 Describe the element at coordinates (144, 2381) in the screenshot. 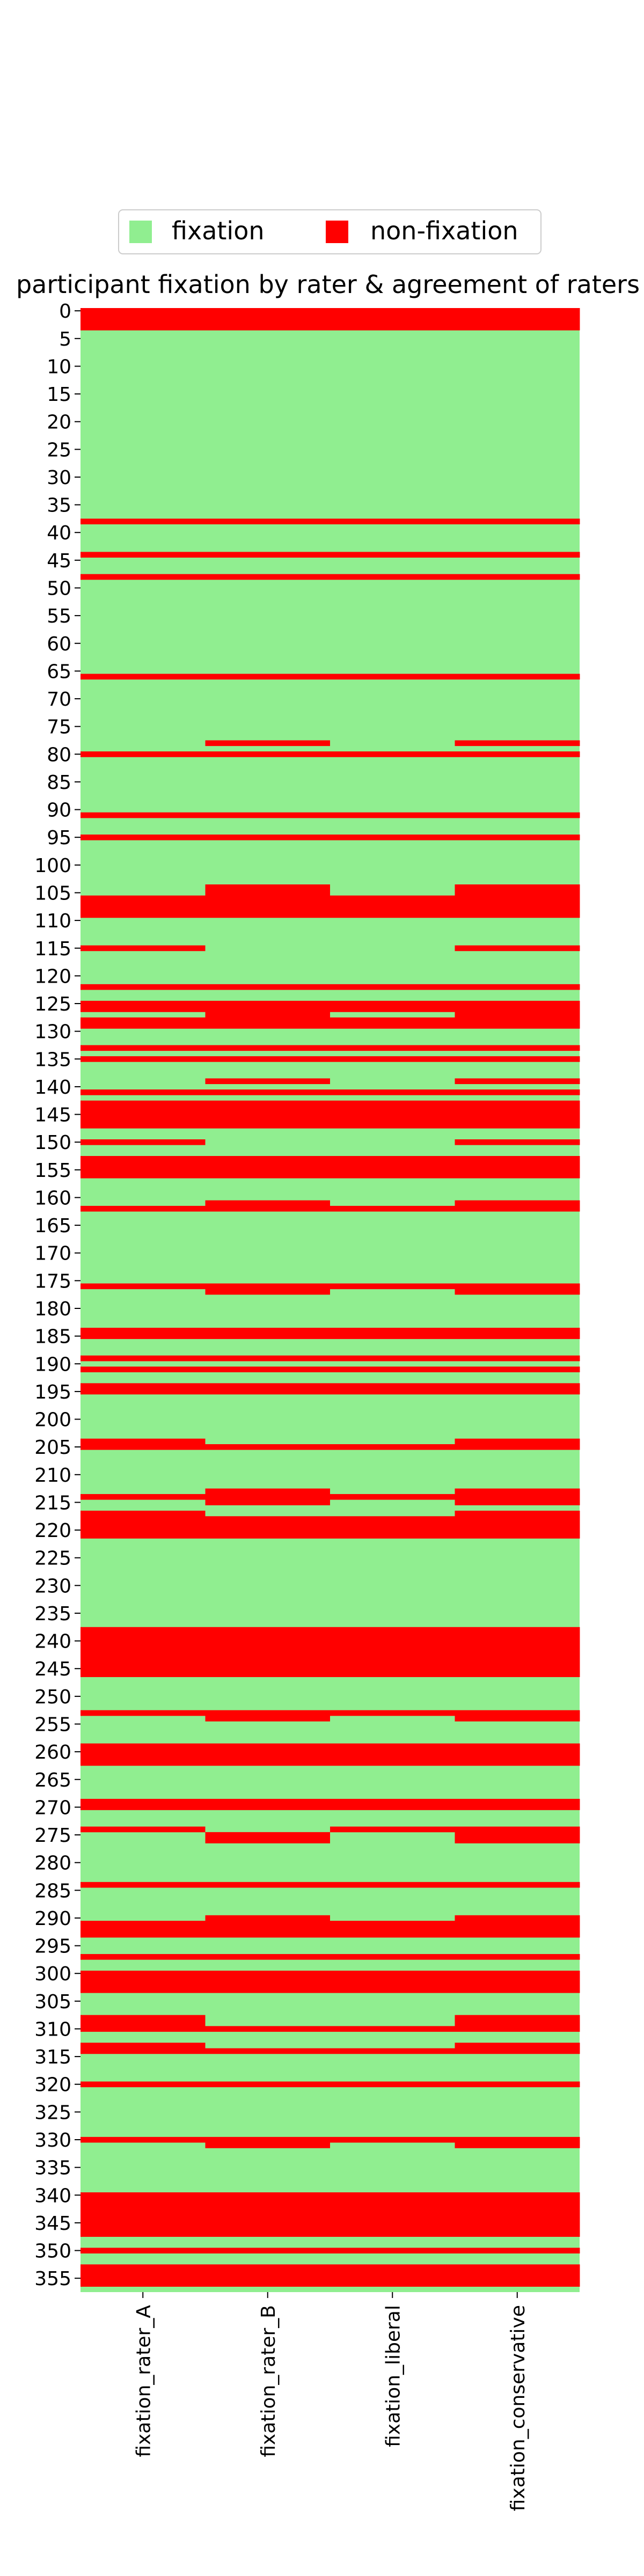

I see `x-tick-label: fixation_rater_A` at that location.